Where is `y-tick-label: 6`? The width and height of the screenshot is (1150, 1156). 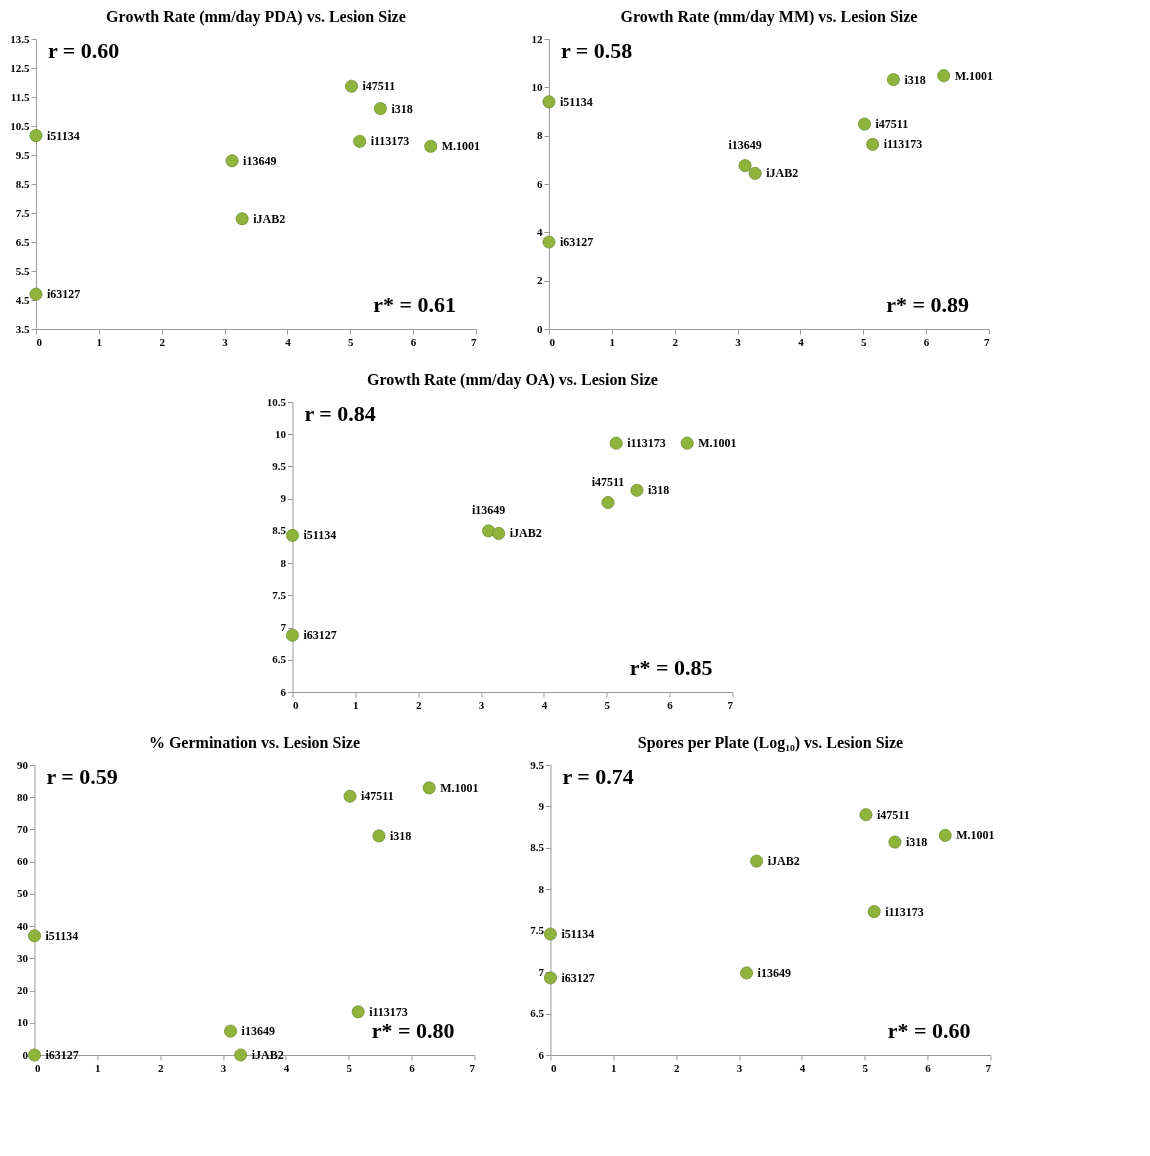 y-tick-label: 6 is located at coordinates (541, 1054).